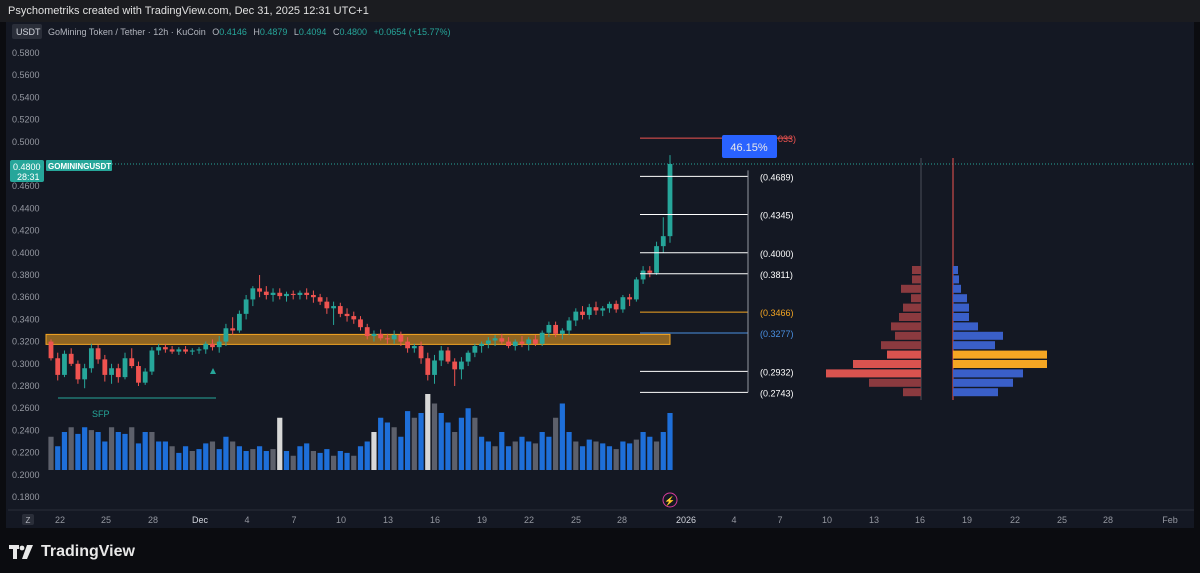 The width and height of the screenshot is (1200, 573). What do you see at coordinates (26, 75) in the screenshot?
I see `price-tick: 0.5600` at bounding box center [26, 75].